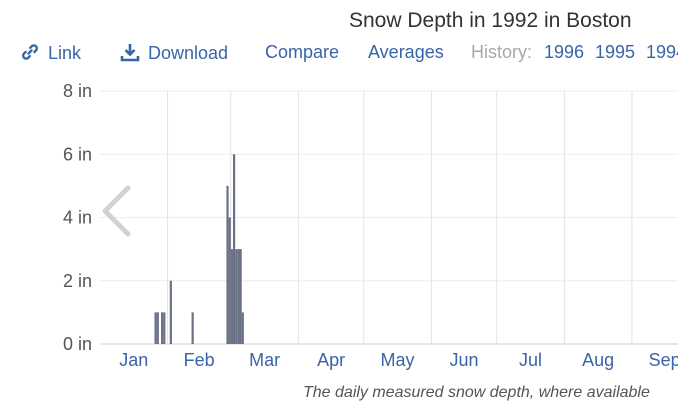 The image size is (678, 414). Describe the element at coordinates (133, 360) in the screenshot. I see `x-tick-label: Jan` at that location.